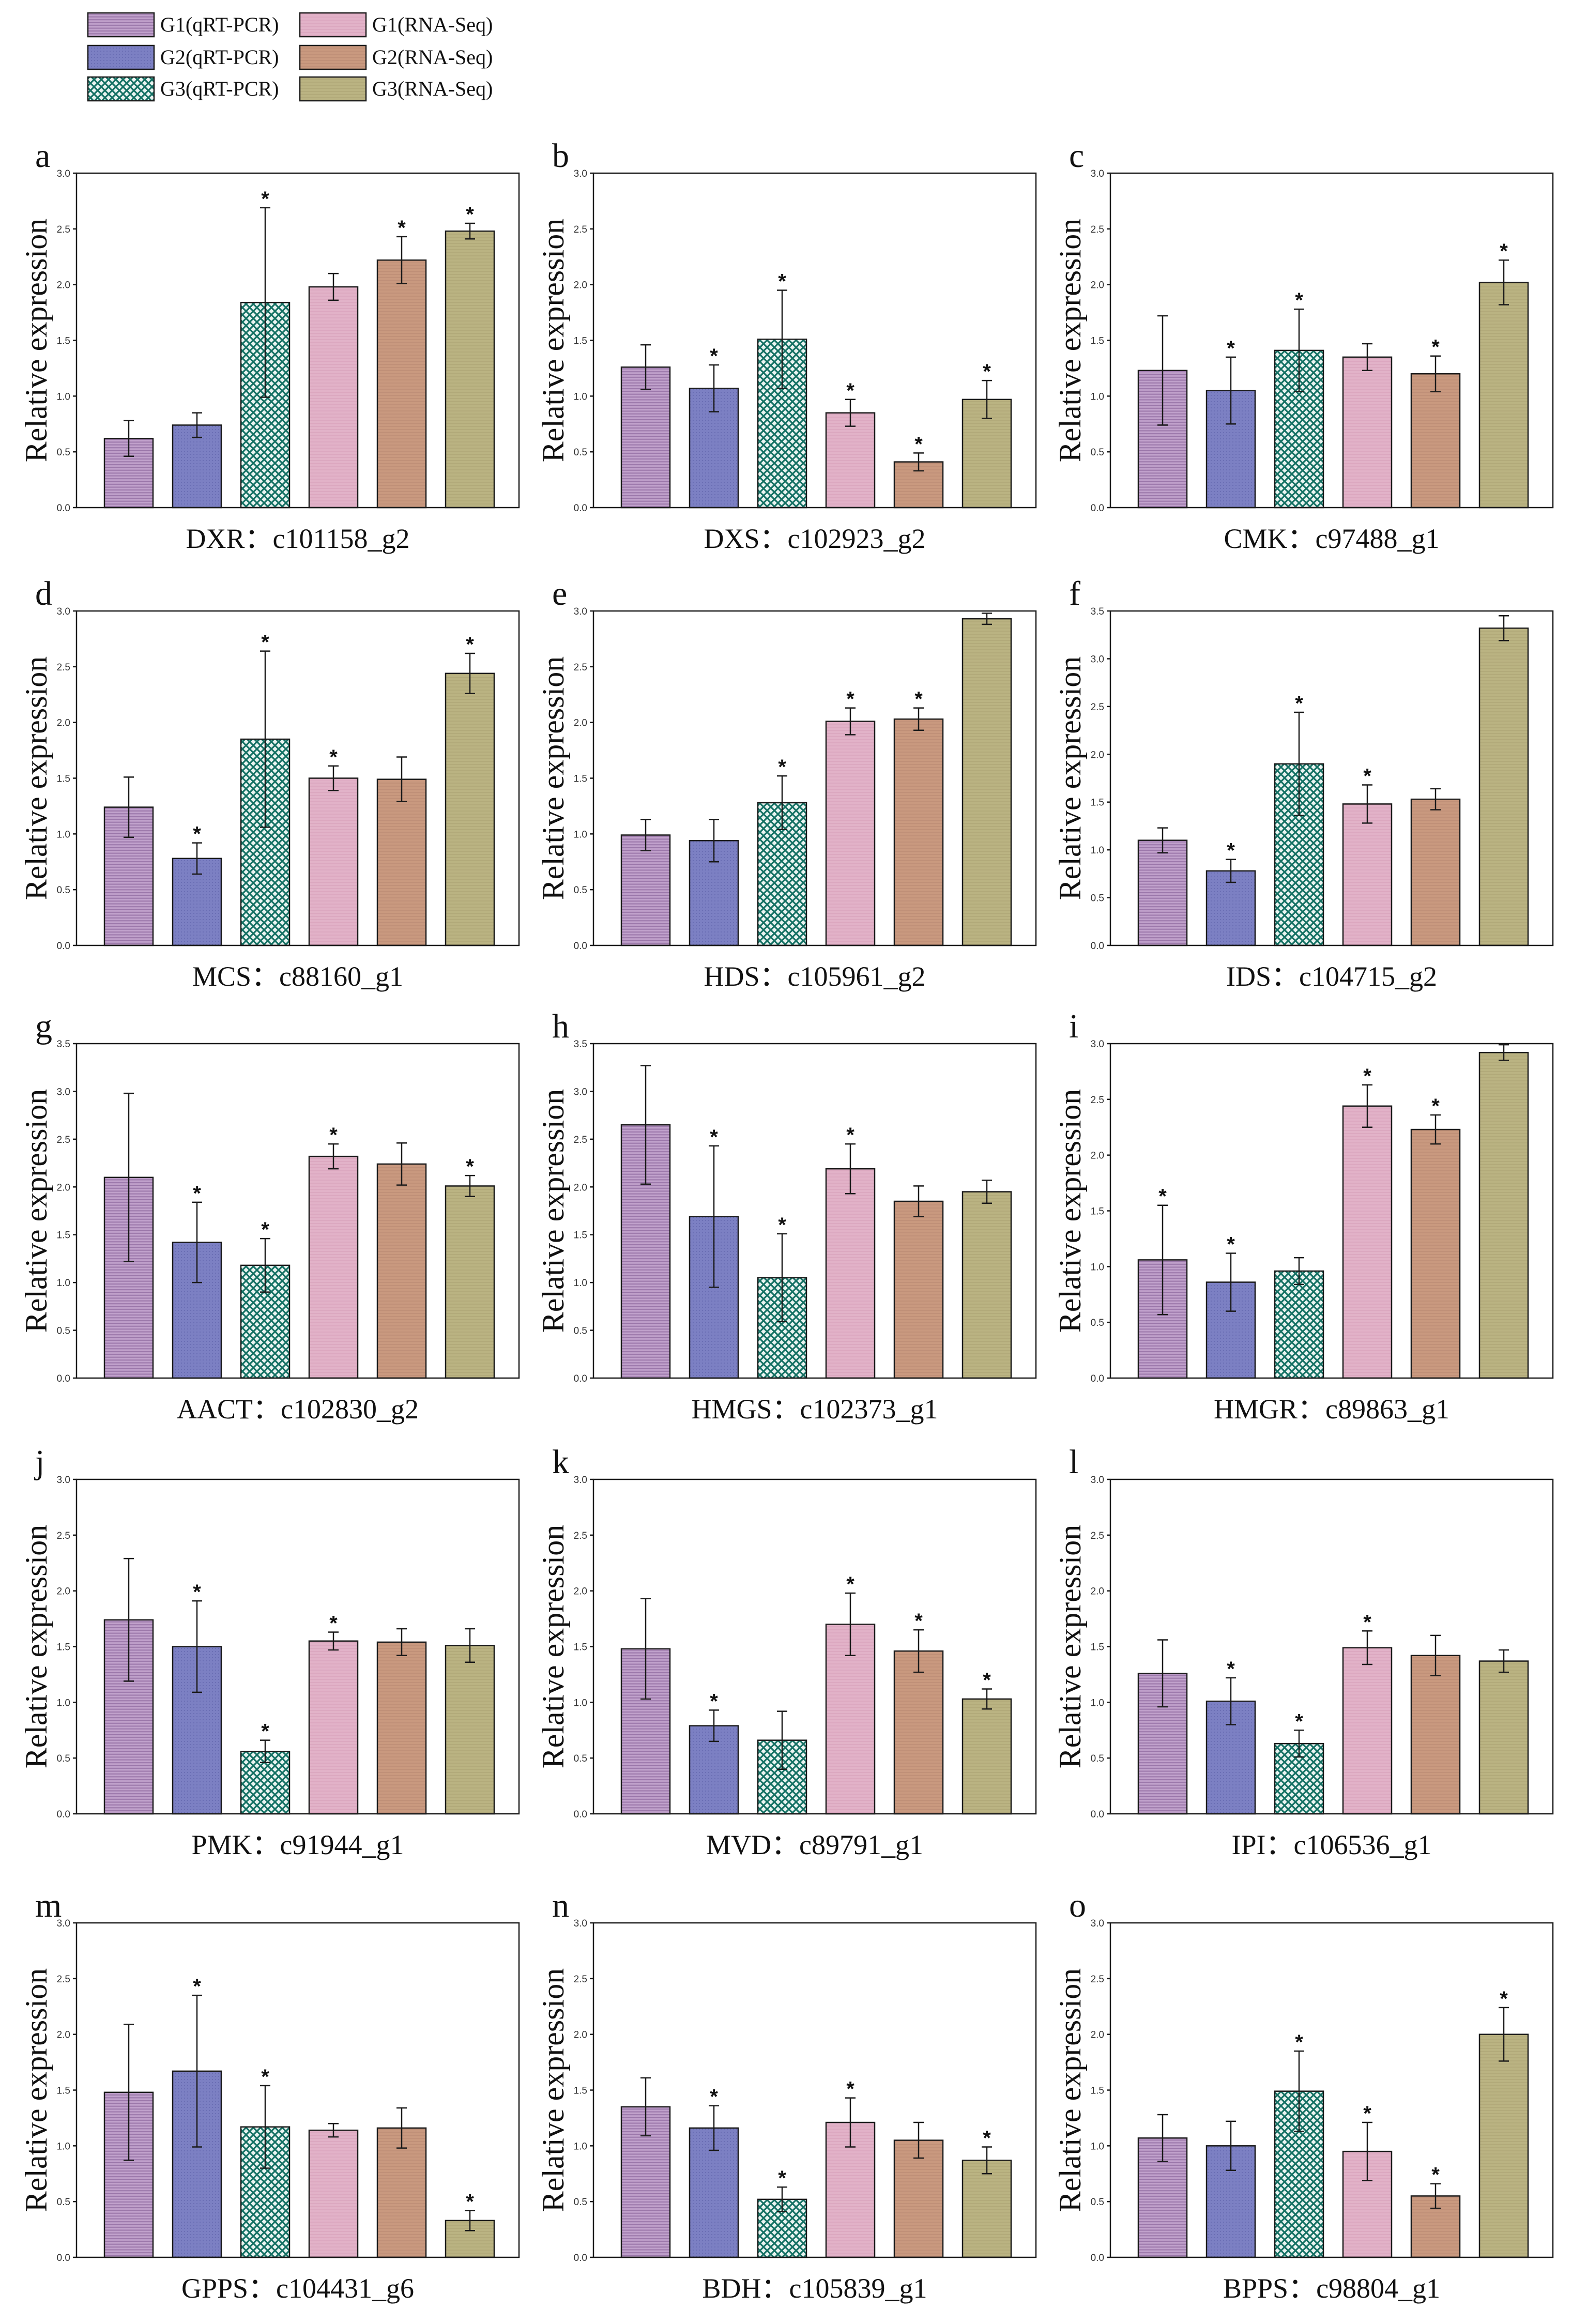 The height and width of the screenshot is (2324, 1572). What do you see at coordinates (815, 977) in the screenshot?
I see `panel-title-e: HDS：c105961_g2` at bounding box center [815, 977].